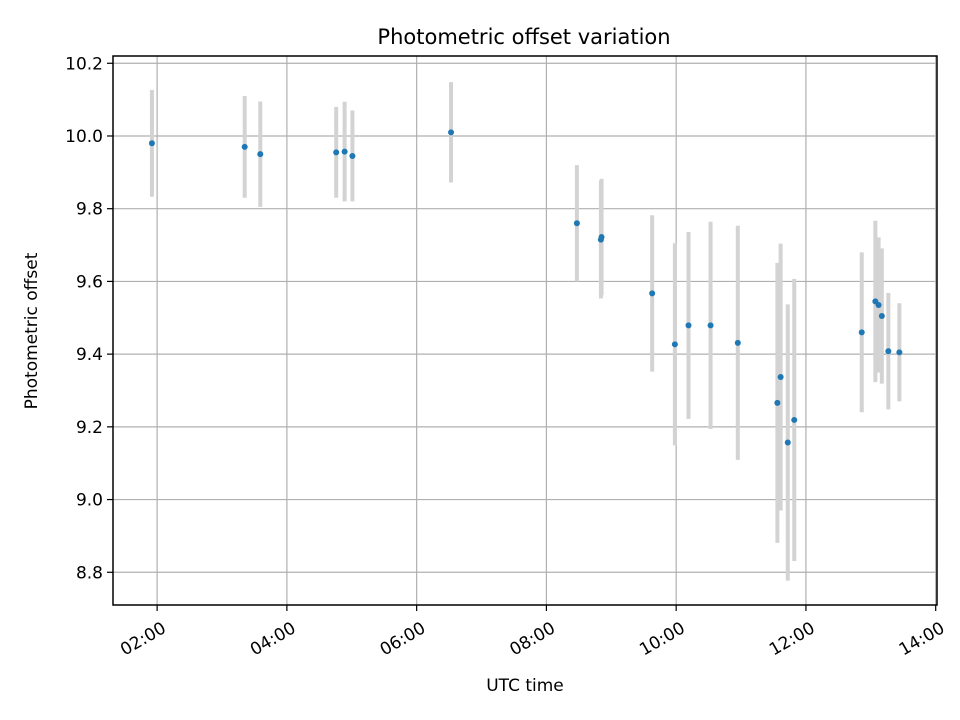 The image size is (960, 720). Describe the element at coordinates (89, 355) in the screenshot. I see `y-tick-label: 9.4` at that location.